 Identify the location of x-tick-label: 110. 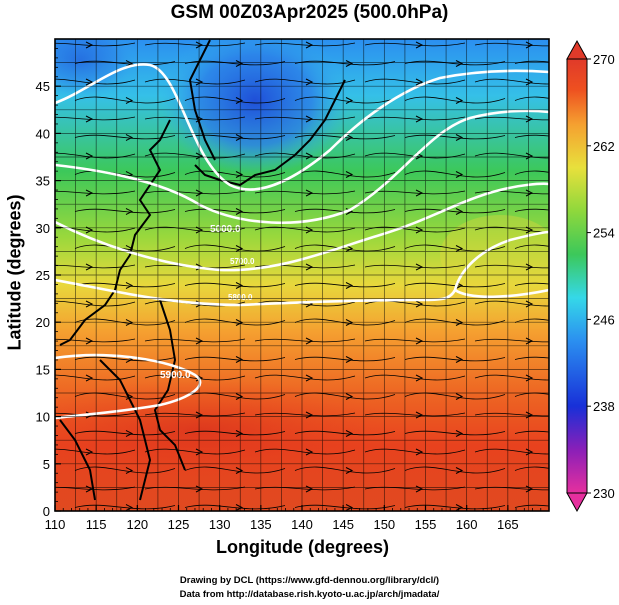
(55, 524).